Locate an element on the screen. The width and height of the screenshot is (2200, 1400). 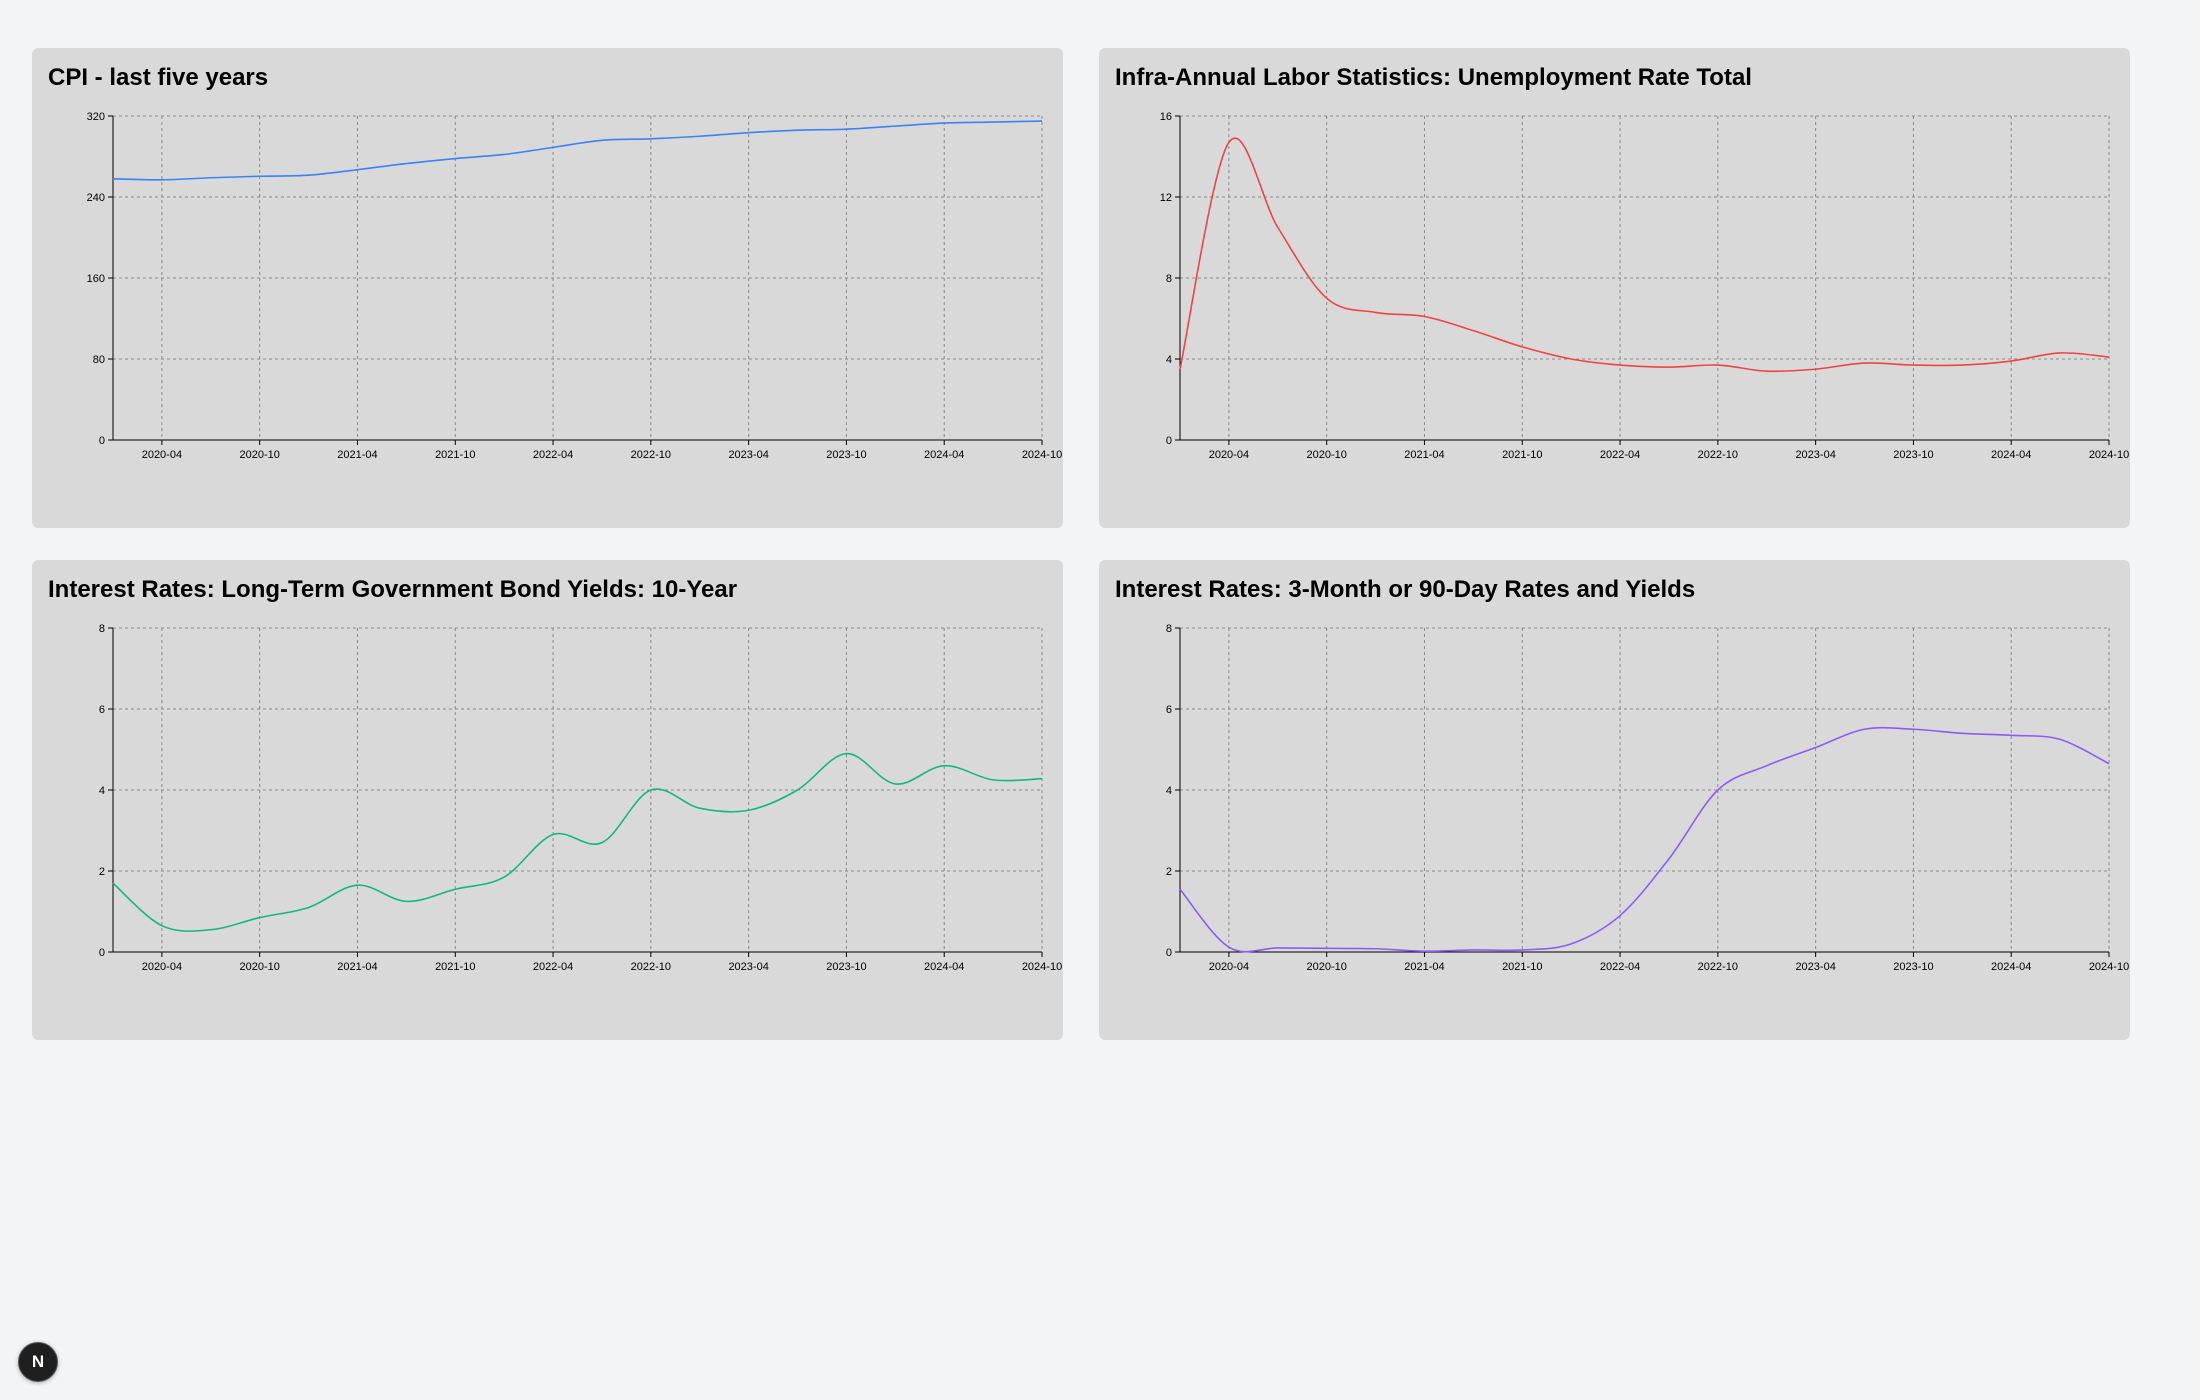
chart-title: CPI - last five years is located at coordinates (158, 77).